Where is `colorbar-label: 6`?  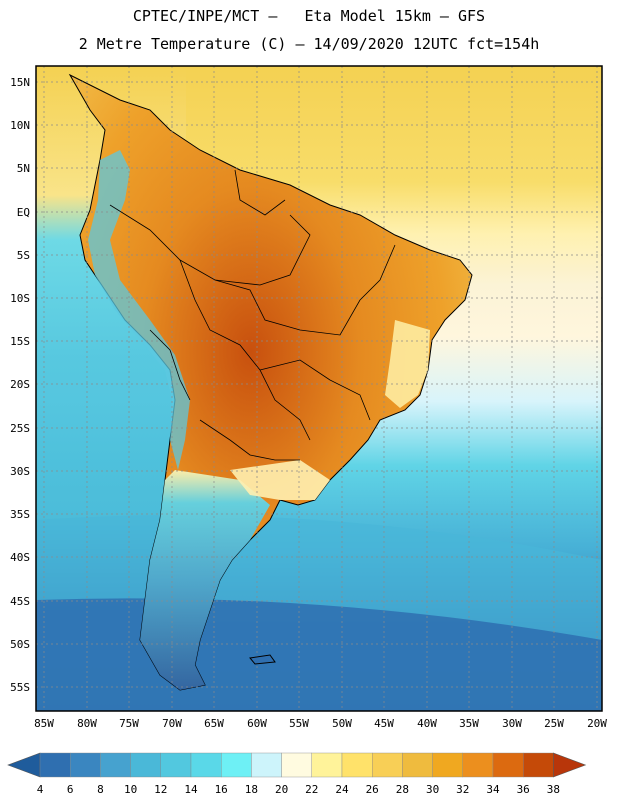
colorbar-label: 6 is located at coordinates (70, 789).